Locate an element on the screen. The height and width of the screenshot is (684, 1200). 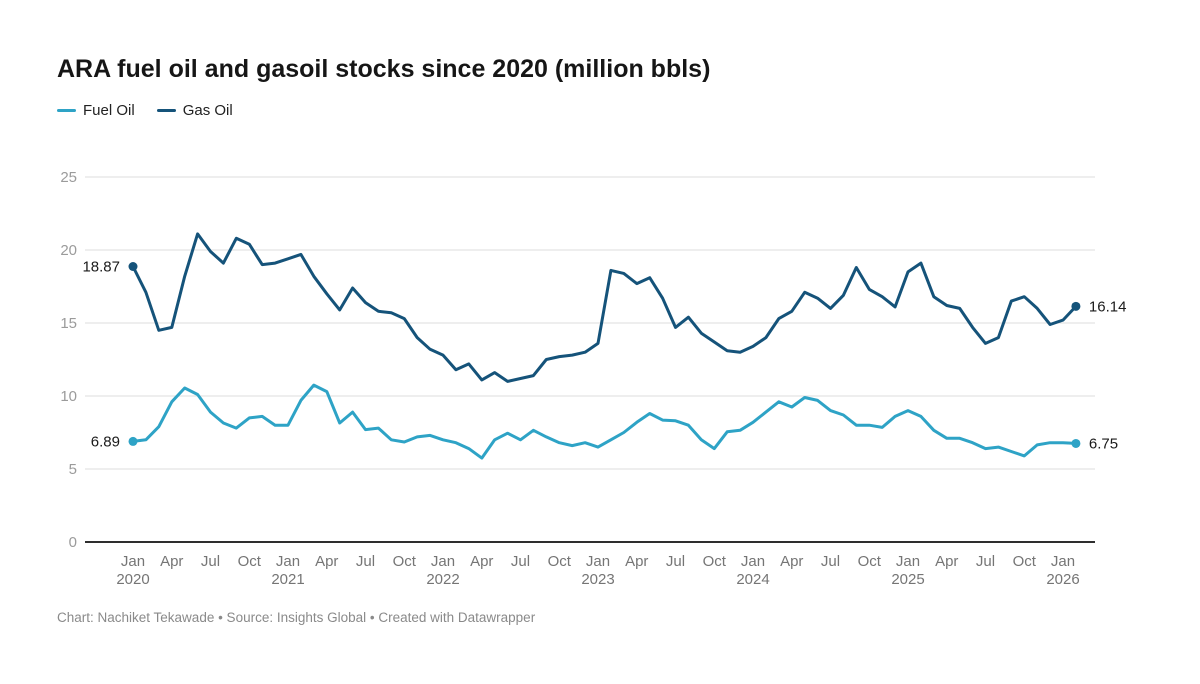
fuel-oil-end-value-label: 6.75 is located at coordinates (1103, 443).